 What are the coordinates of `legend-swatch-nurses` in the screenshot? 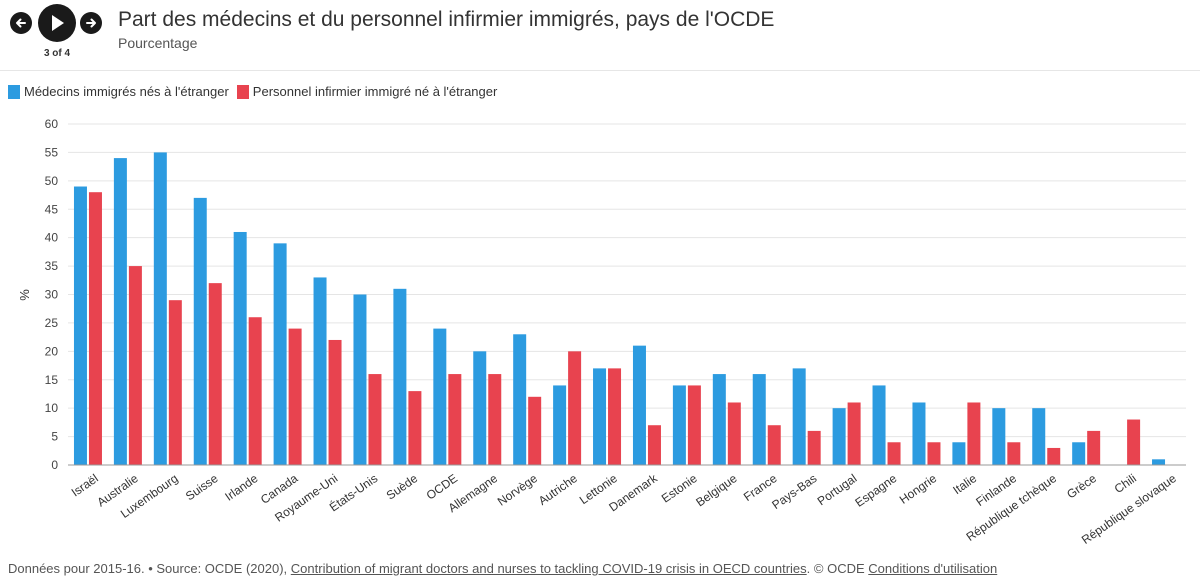 It's located at (242, 91).